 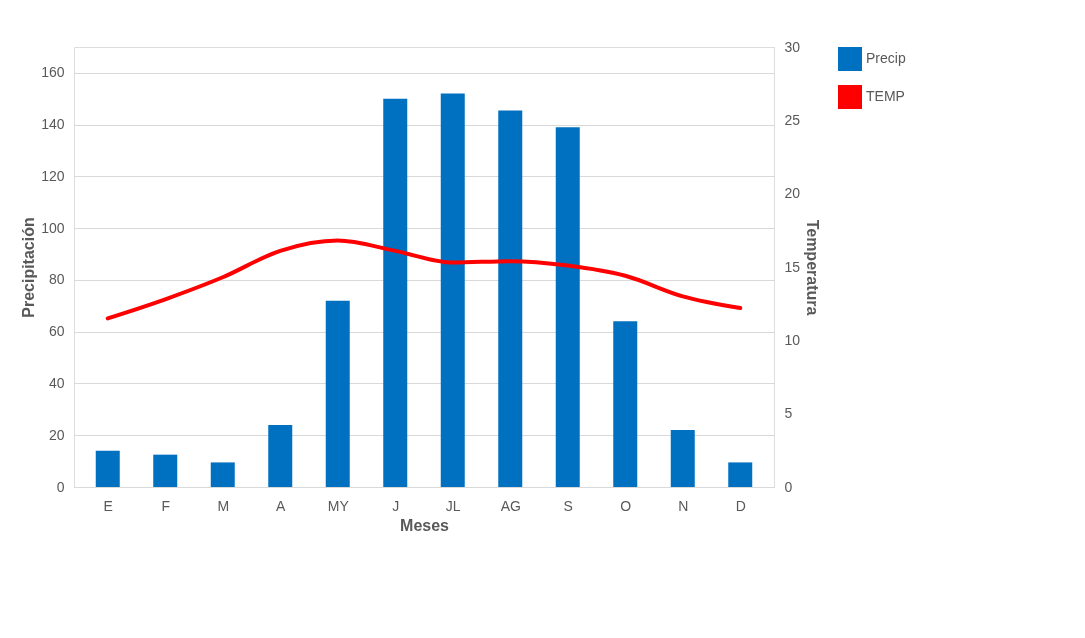 What do you see at coordinates (792, 266) in the screenshot?
I see `y2-tick-label: 15` at bounding box center [792, 266].